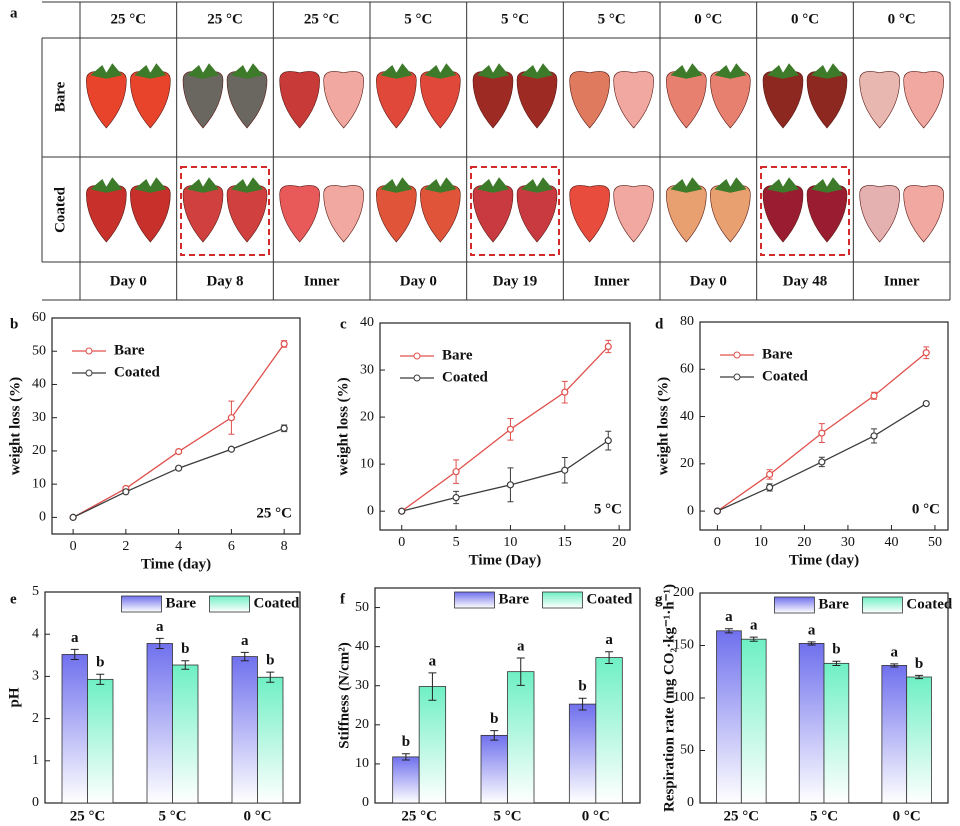 The image size is (960, 826). I want to click on x-tick-label: 30, so click(848, 542).